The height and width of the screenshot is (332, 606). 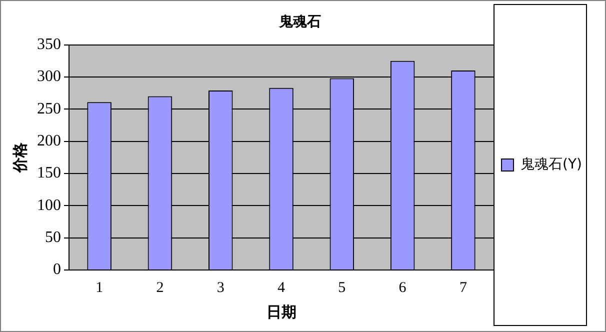 I want to click on x-axis-title: 日期, so click(x=281, y=311).